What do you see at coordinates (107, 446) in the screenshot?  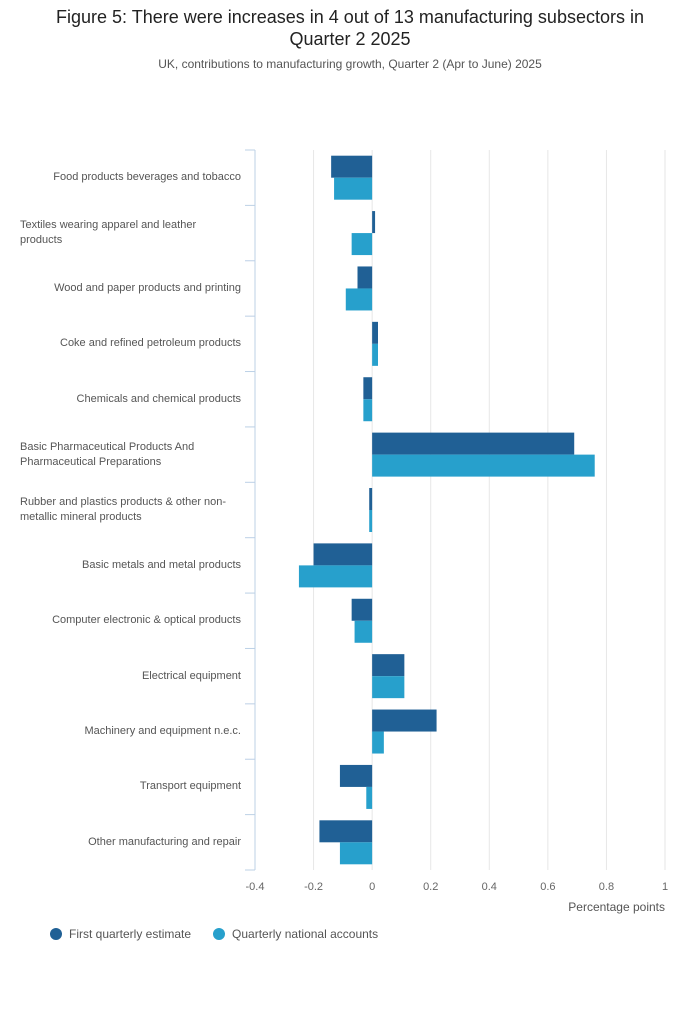 I see `category-label-line: Basic Pharmaceutical Products And` at bounding box center [107, 446].